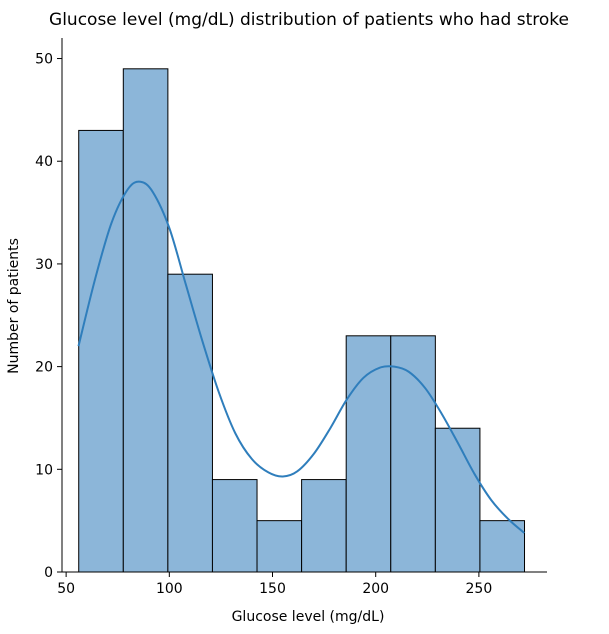  Describe the element at coordinates (308, 617) in the screenshot. I see `x-axis-label: Glucose level (mg/dL)` at that location.